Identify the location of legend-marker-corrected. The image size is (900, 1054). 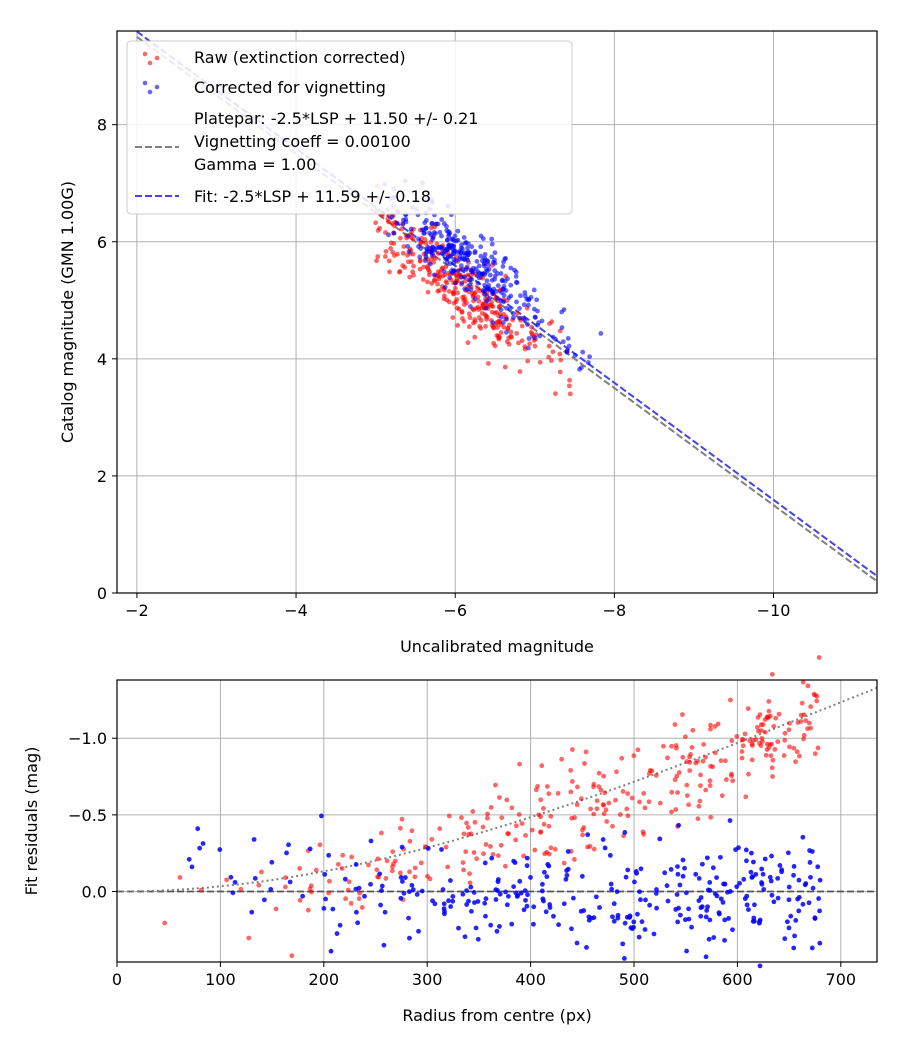
(157, 87).